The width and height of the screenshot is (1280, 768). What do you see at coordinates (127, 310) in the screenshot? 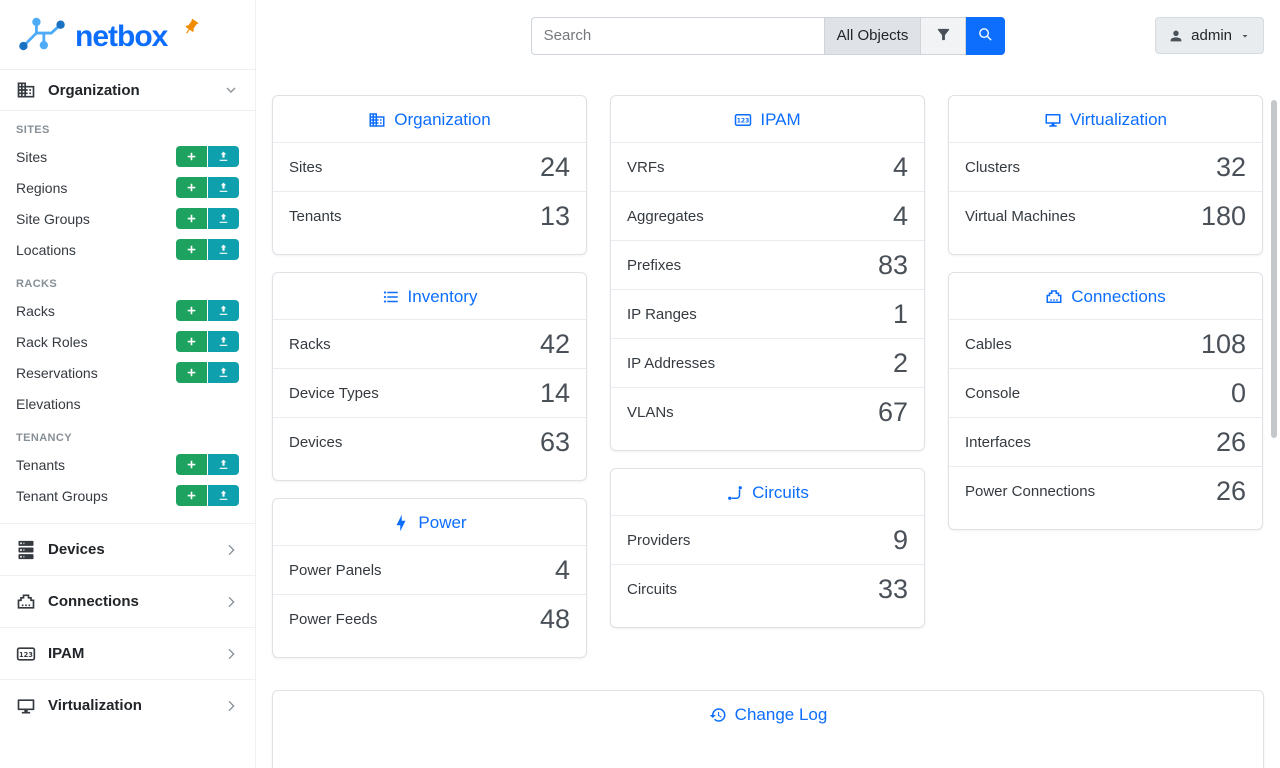
I see `sidebar-item-racks: Racks` at bounding box center [127, 310].